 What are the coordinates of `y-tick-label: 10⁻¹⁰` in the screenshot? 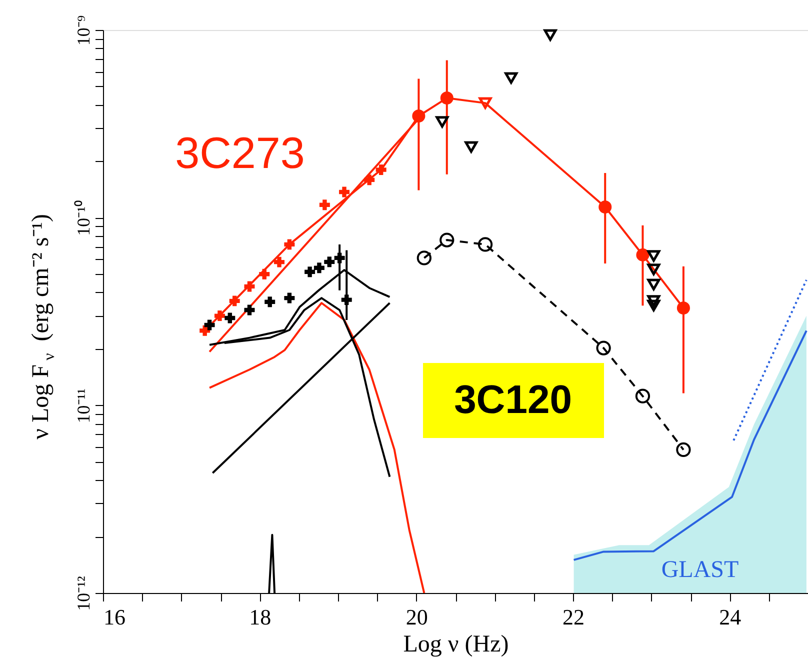 It's located at (84, 218).